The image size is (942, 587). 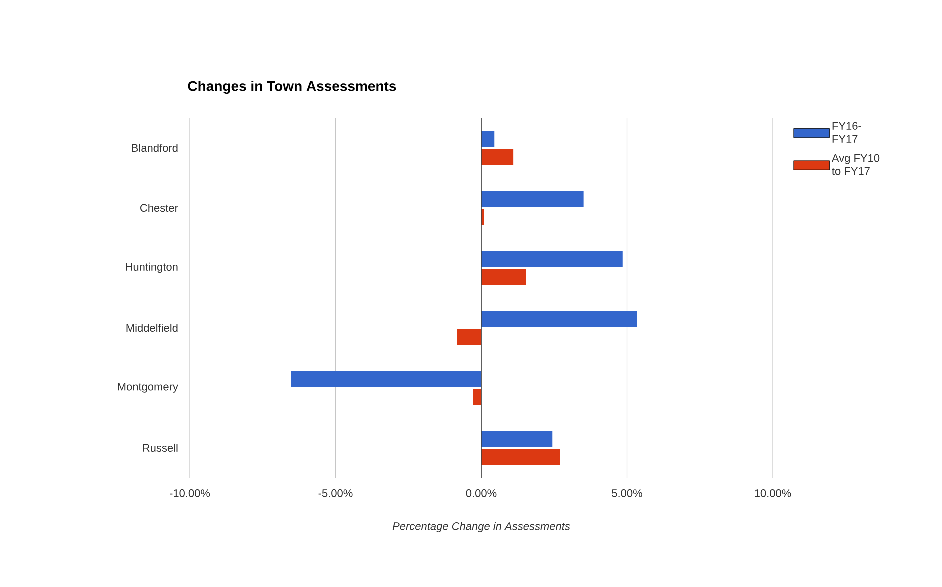 I want to click on x-tick-label: 0.00%, so click(x=481, y=494).